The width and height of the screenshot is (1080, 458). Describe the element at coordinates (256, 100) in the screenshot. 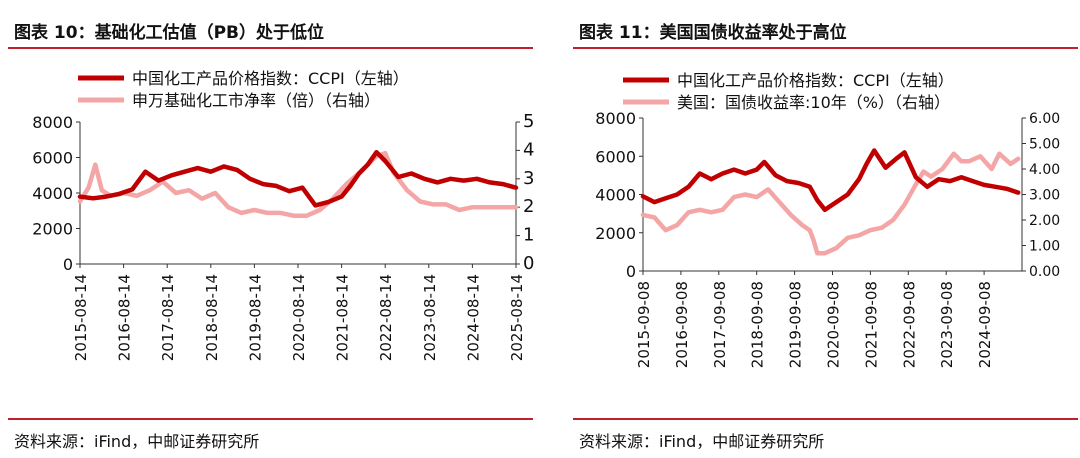

I see `left-legend-label-2: 申万基础化工市净率（倍）（右轴）` at that location.